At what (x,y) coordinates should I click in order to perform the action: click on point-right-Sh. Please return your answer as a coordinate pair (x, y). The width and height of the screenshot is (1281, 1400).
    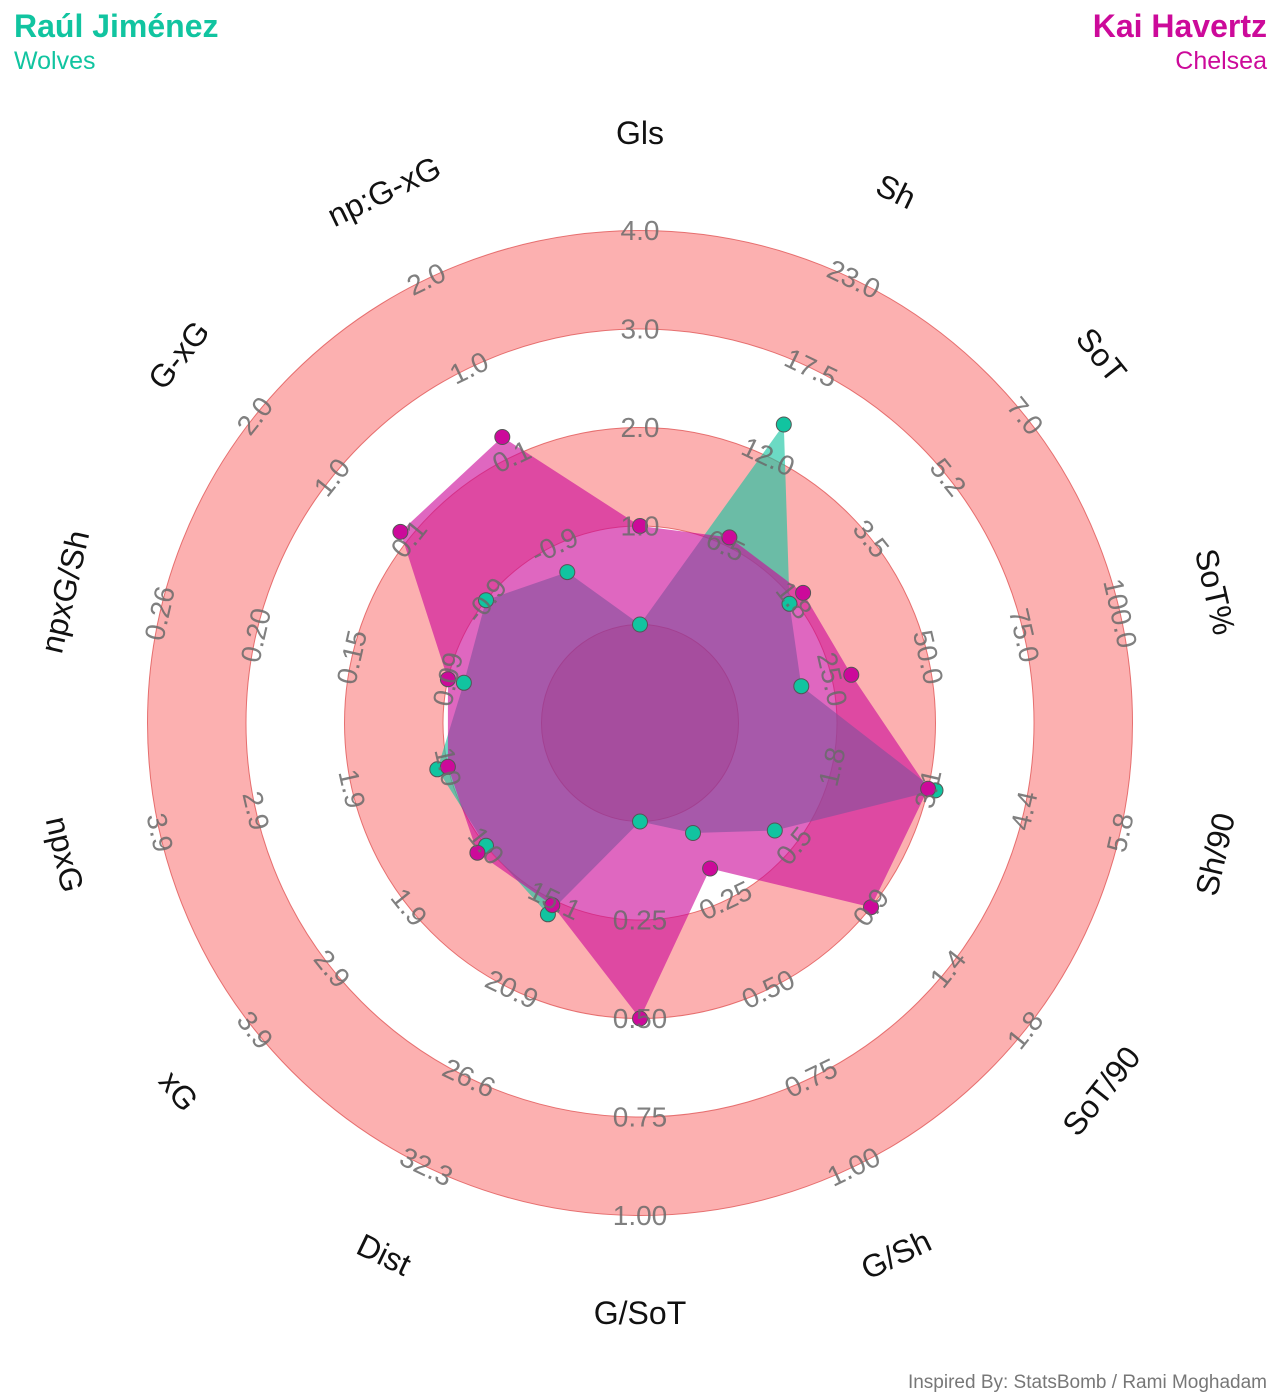
    Looking at the image, I should click on (729, 537).